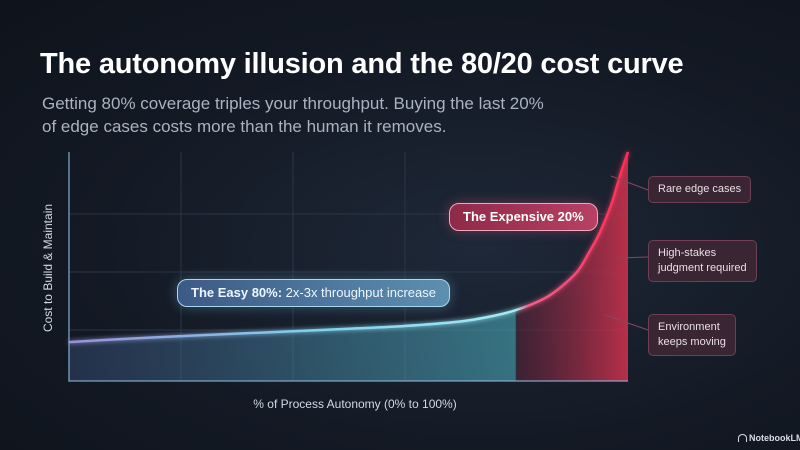 This screenshot has width=800, height=450. What do you see at coordinates (293, 345) in the screenshot?
I see `easy-80-area` at bounding box center [293, 345].